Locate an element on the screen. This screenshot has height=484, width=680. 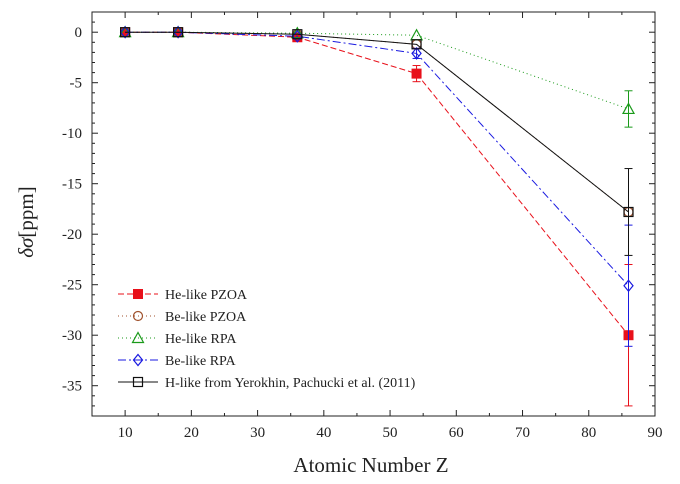
series-line is located at coordinates (377, 70).